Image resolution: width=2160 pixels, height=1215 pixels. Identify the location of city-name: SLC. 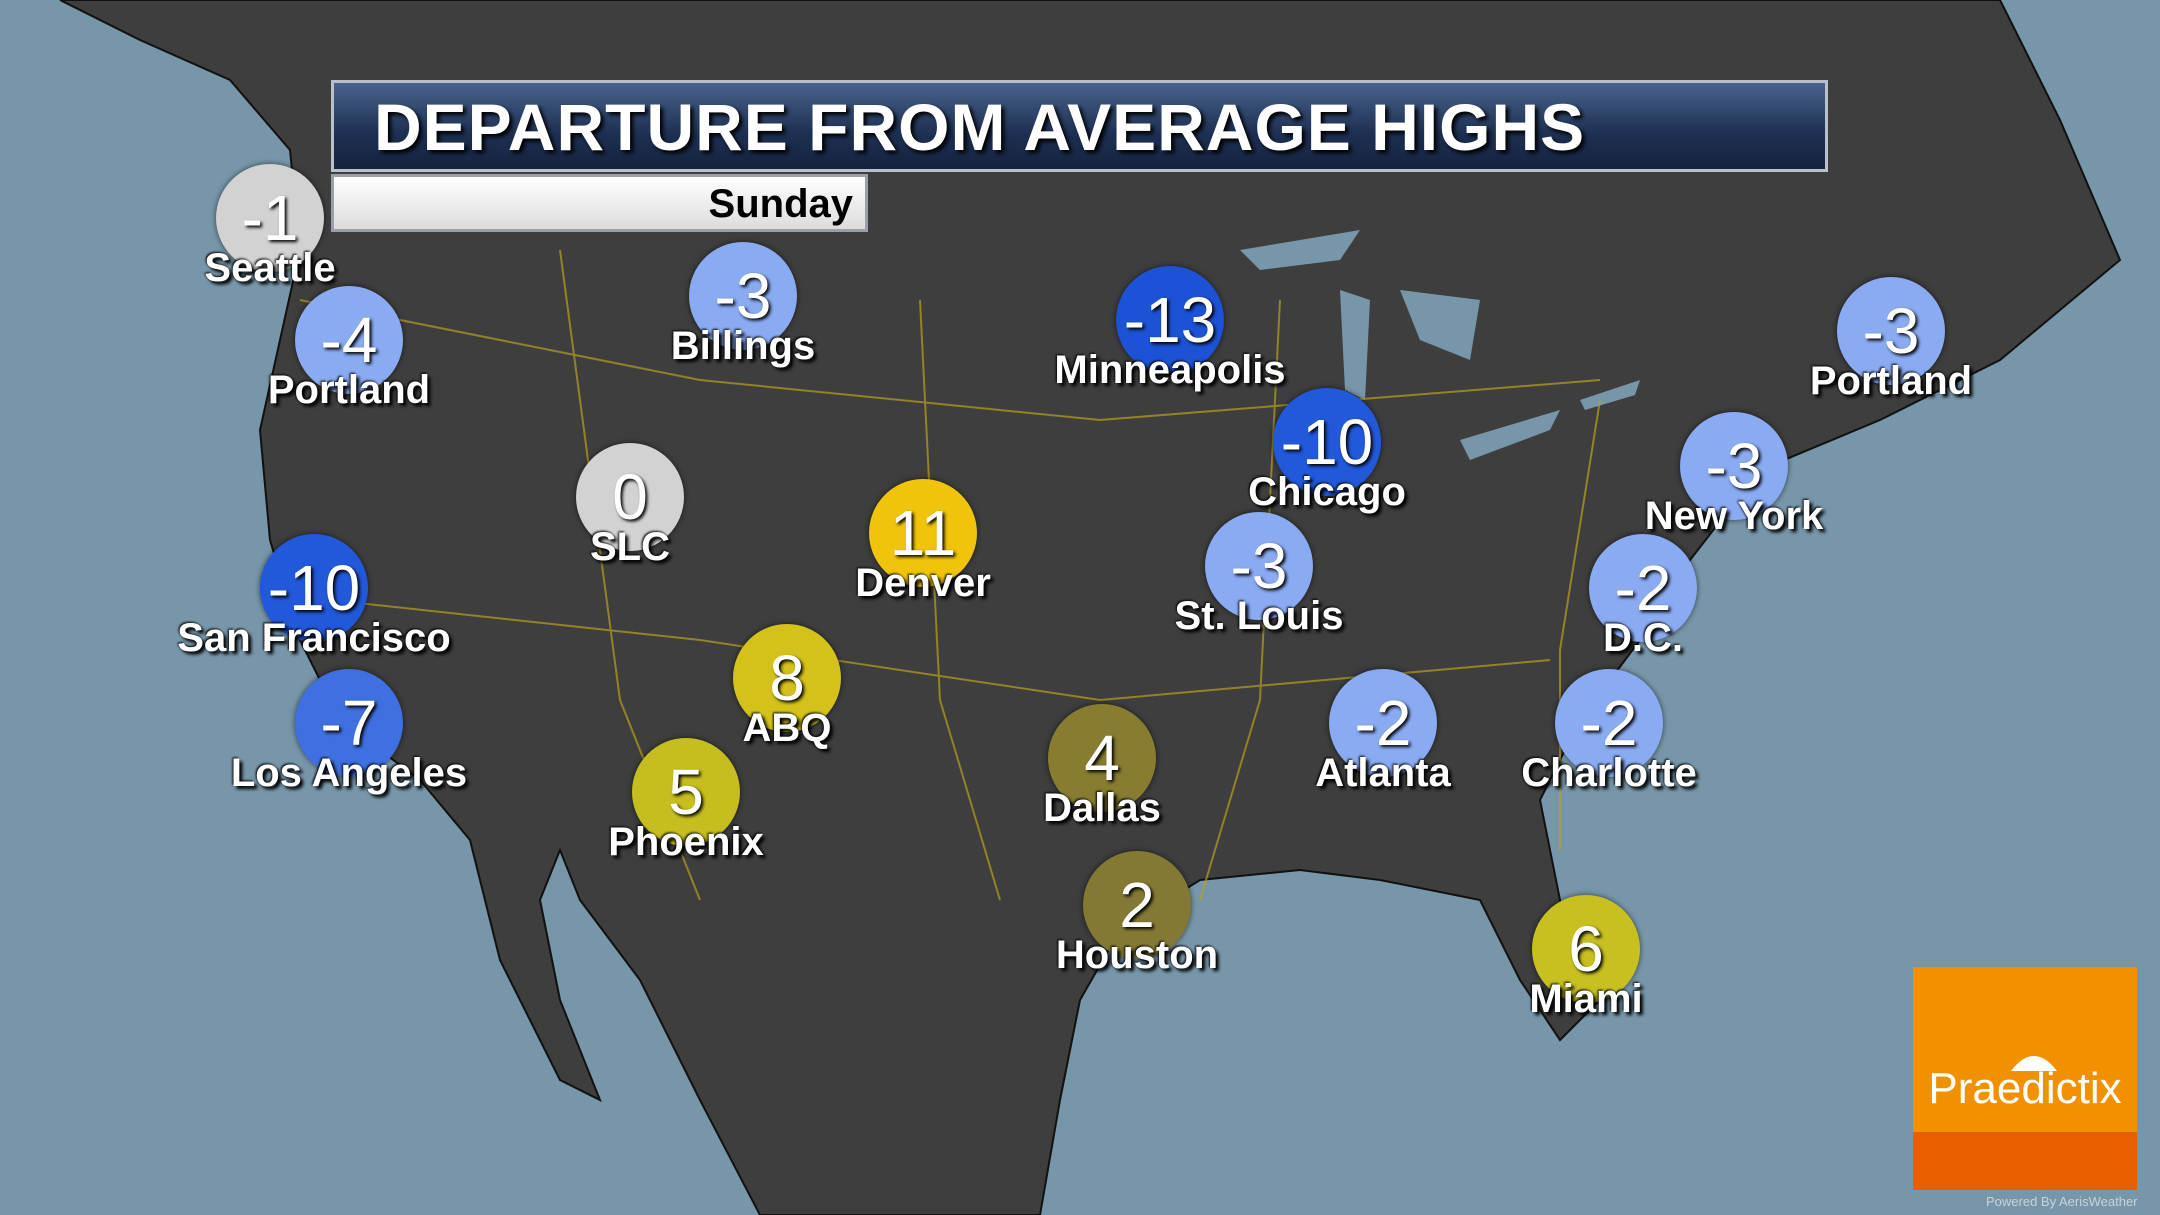
(630, 547).